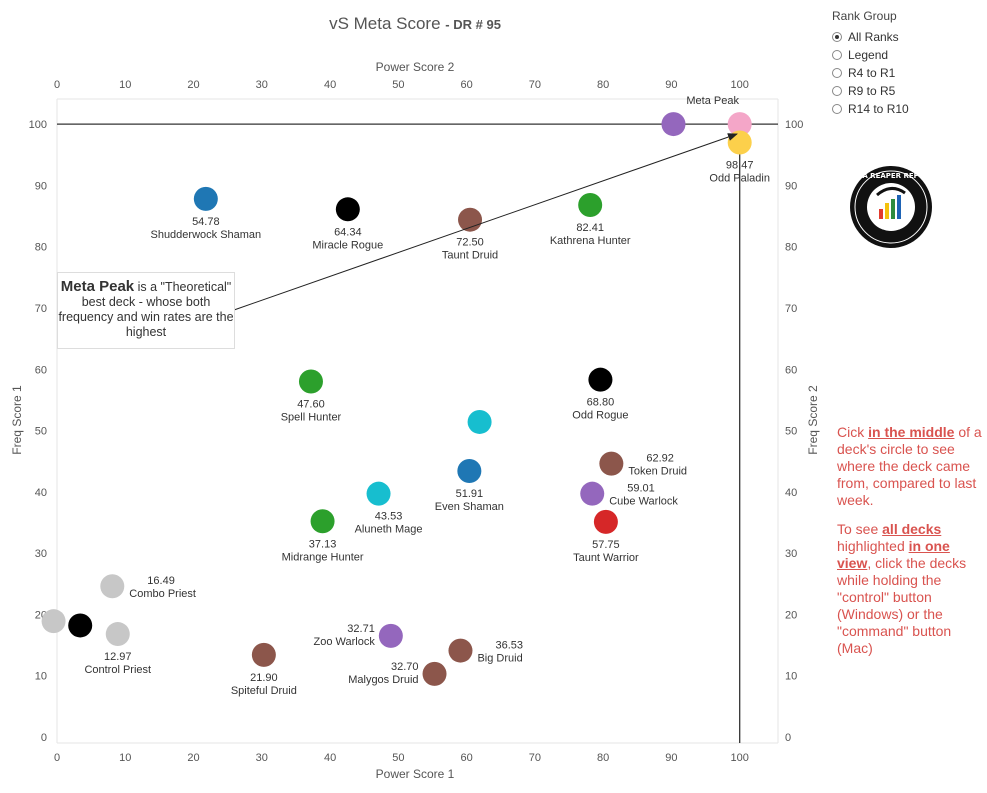  Describe the element at coordinates (791, 615) in the screenshot. I see `y-tick-right: 20` at that location.